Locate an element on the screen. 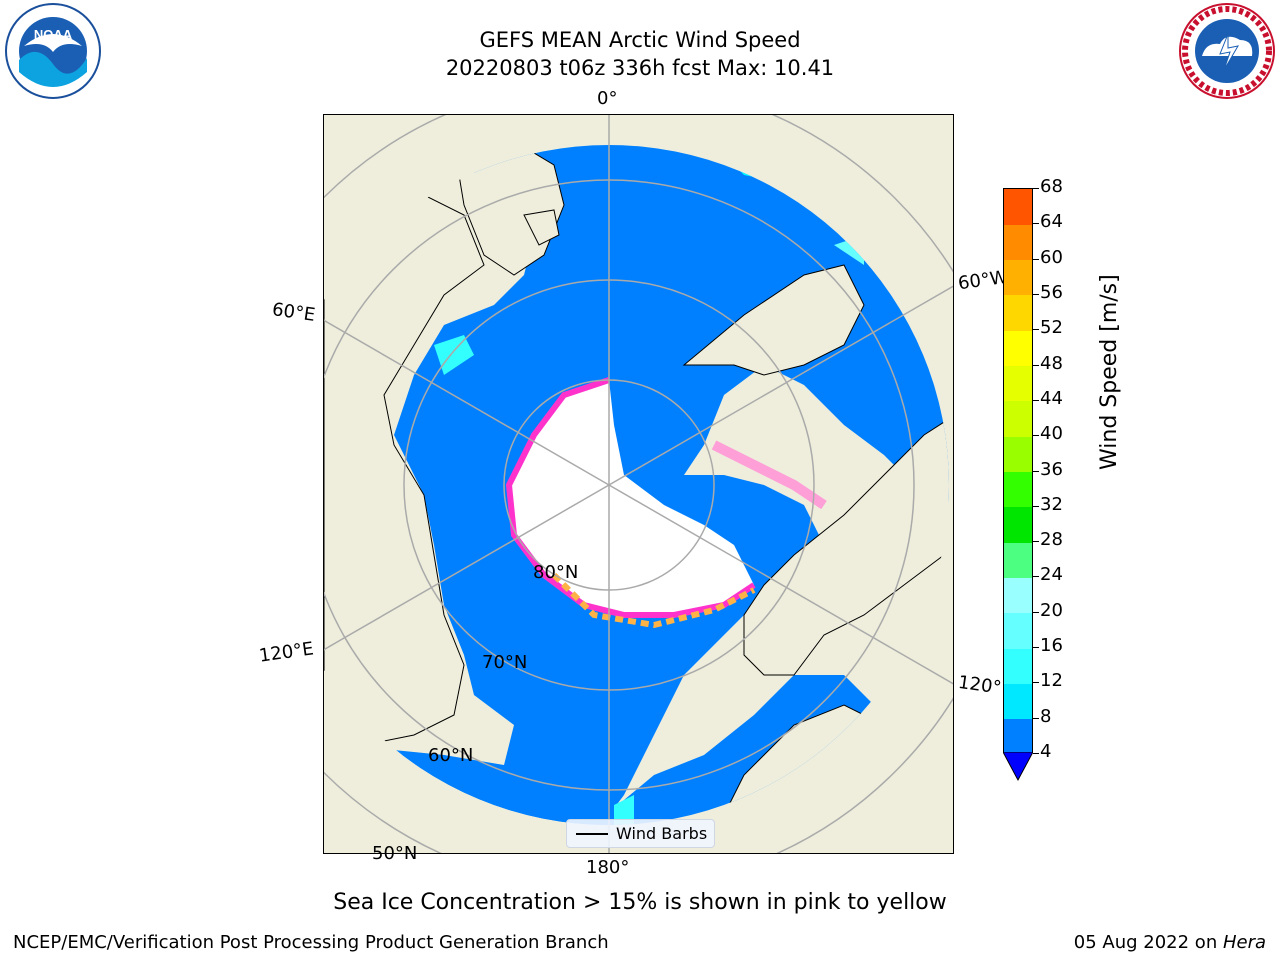  nws-logo is located at coordinates (1227, 51).